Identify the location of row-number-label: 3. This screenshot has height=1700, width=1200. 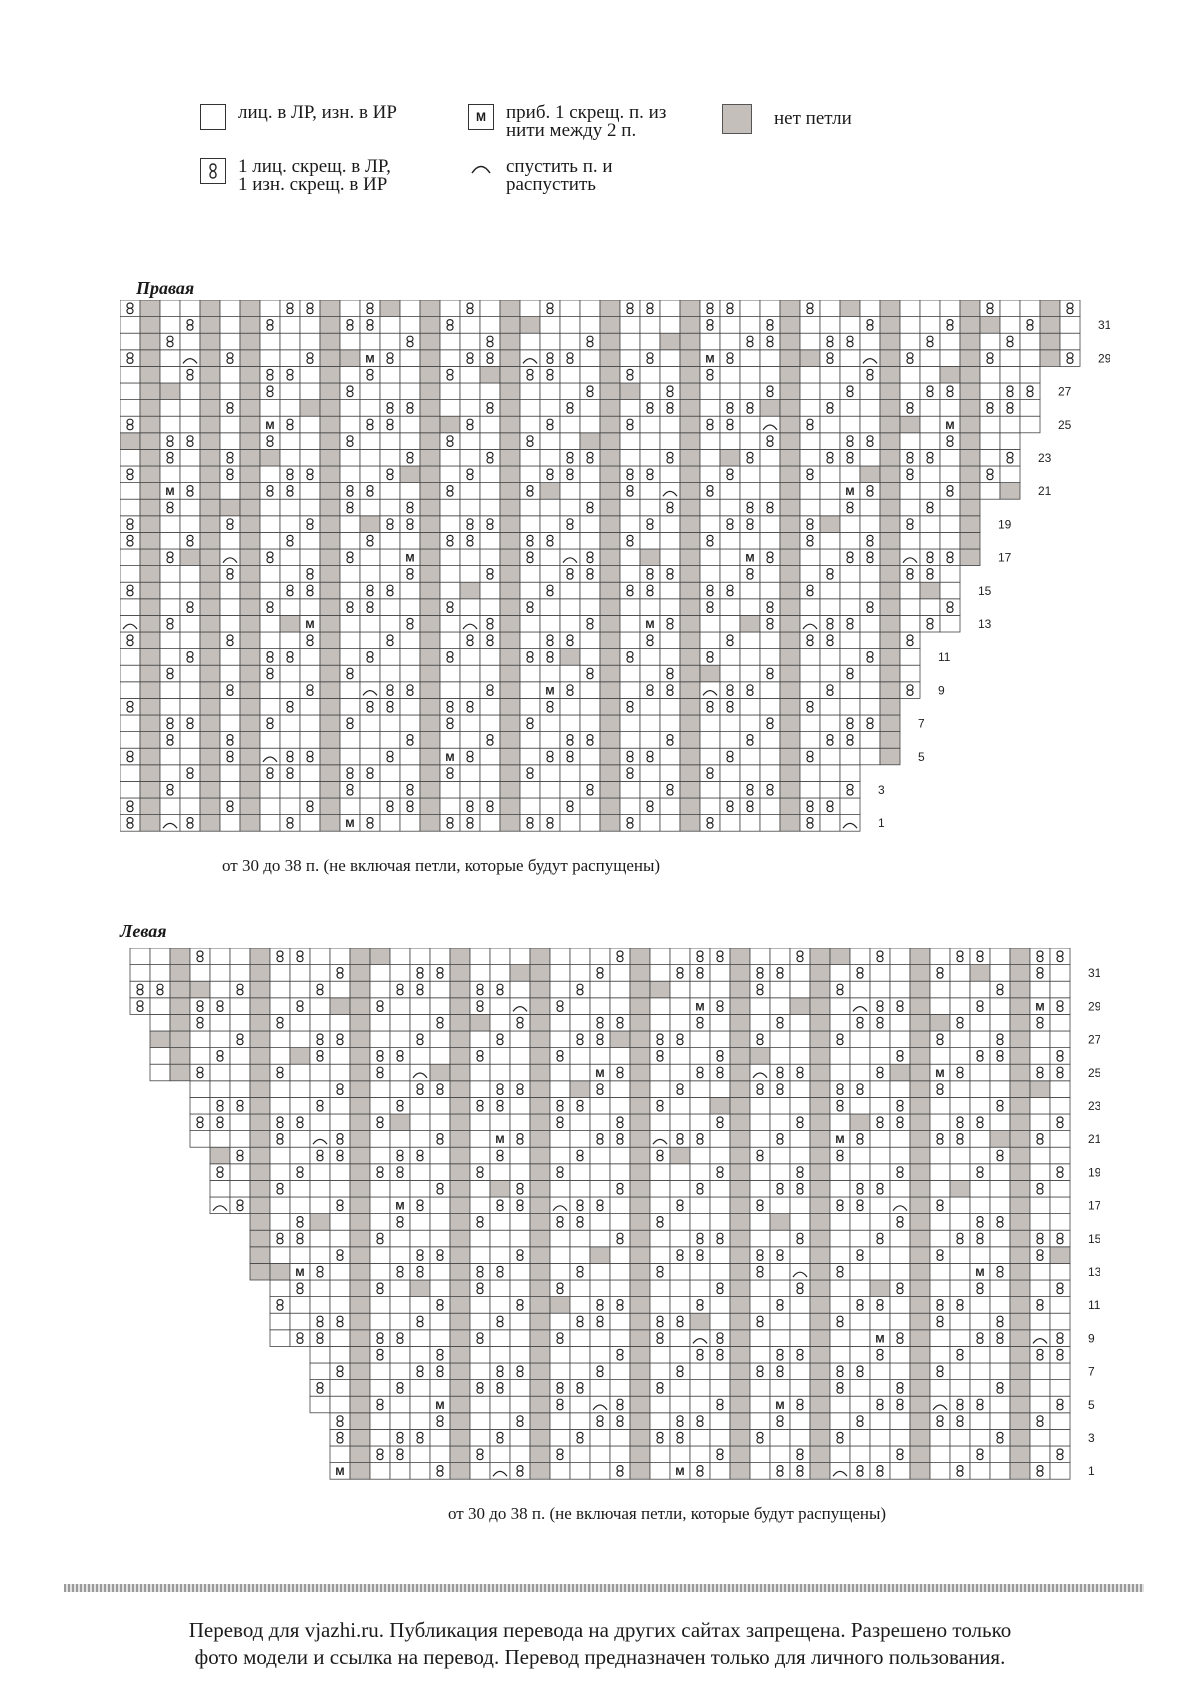
(881, 790).